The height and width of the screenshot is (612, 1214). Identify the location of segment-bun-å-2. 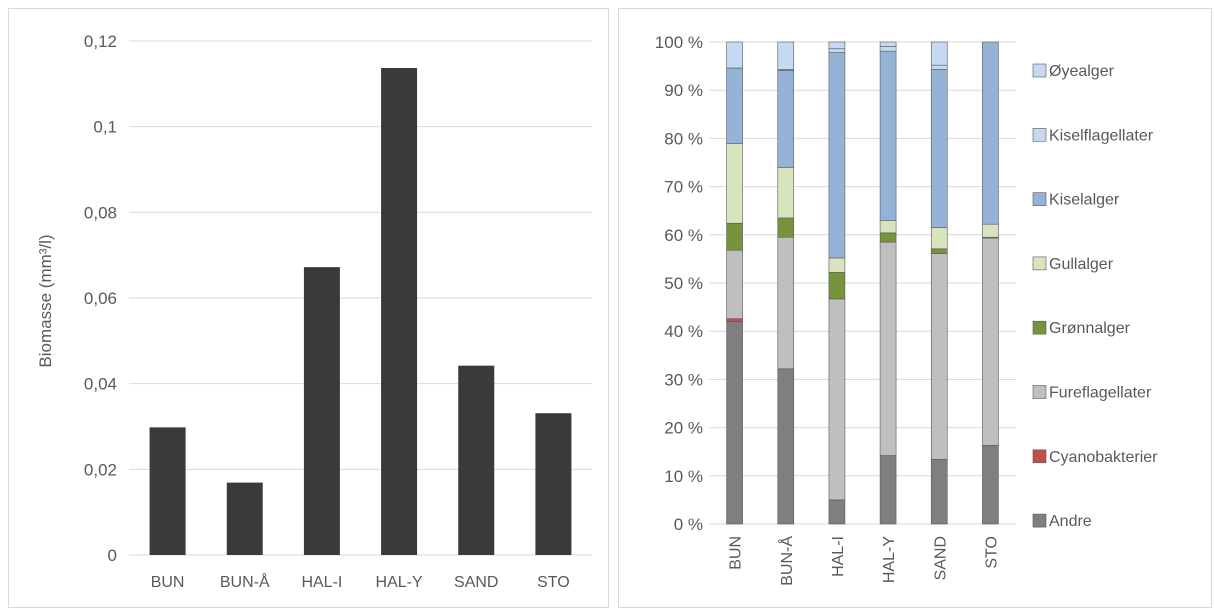
(786, 303).